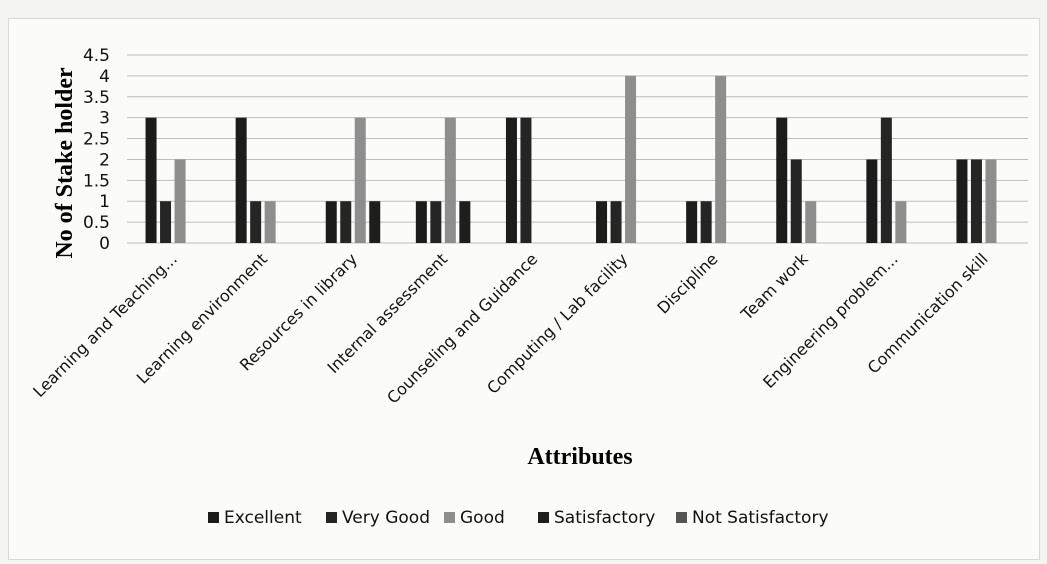 The image size is (1047, 564). What do you see at coordinates (96, 98) in the screenshot?
I see `y-tick-label: 3.5` at bounding box center [96, 98].